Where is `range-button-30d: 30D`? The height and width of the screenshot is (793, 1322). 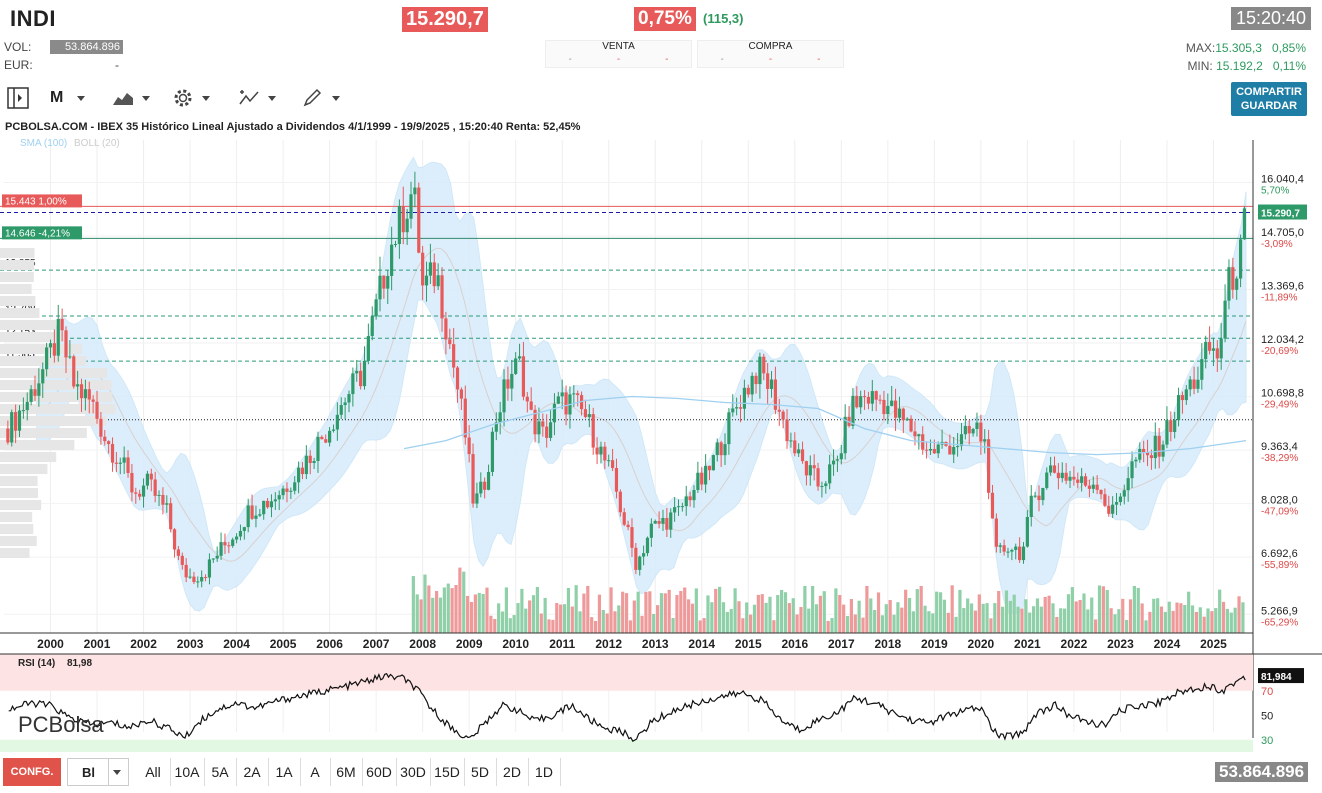
range-button-30d: 30D is located at coordinates (413, 772).